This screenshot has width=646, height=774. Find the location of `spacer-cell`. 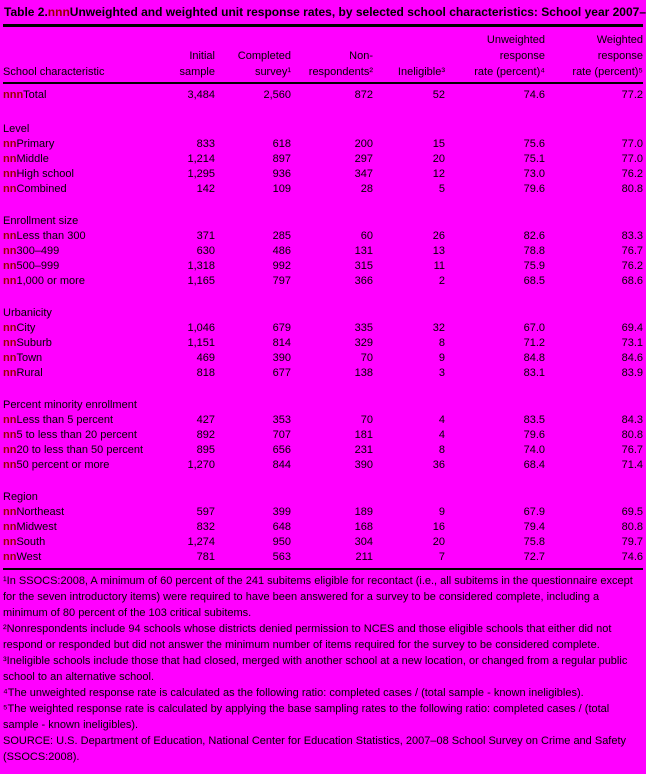

spacer-cell is located at coordinates (323, 389).